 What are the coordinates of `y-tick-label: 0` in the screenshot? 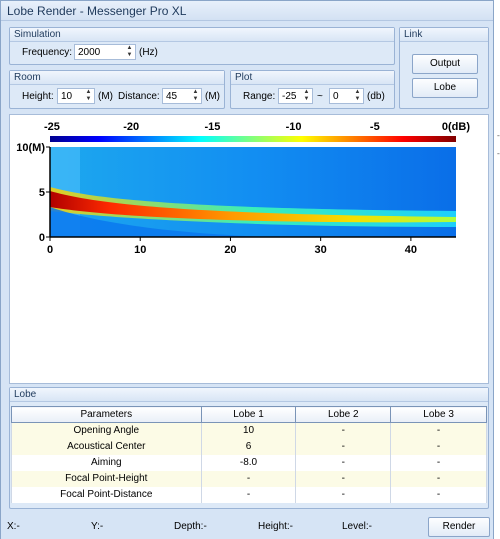 It's located at (42, 238).